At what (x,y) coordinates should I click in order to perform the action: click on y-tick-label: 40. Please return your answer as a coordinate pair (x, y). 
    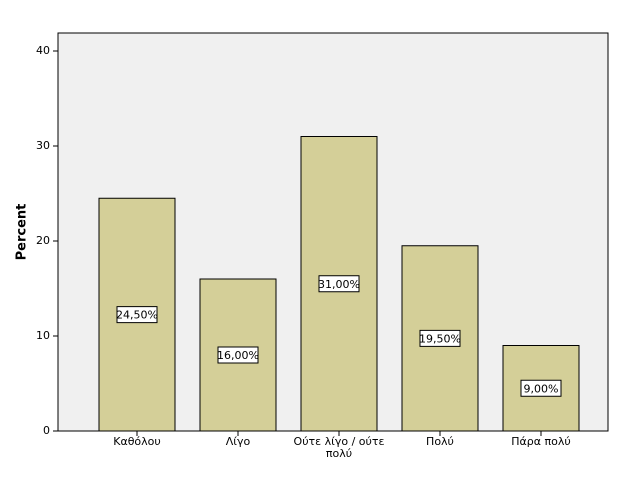
    Looking at the image, I should click on (43, 50).